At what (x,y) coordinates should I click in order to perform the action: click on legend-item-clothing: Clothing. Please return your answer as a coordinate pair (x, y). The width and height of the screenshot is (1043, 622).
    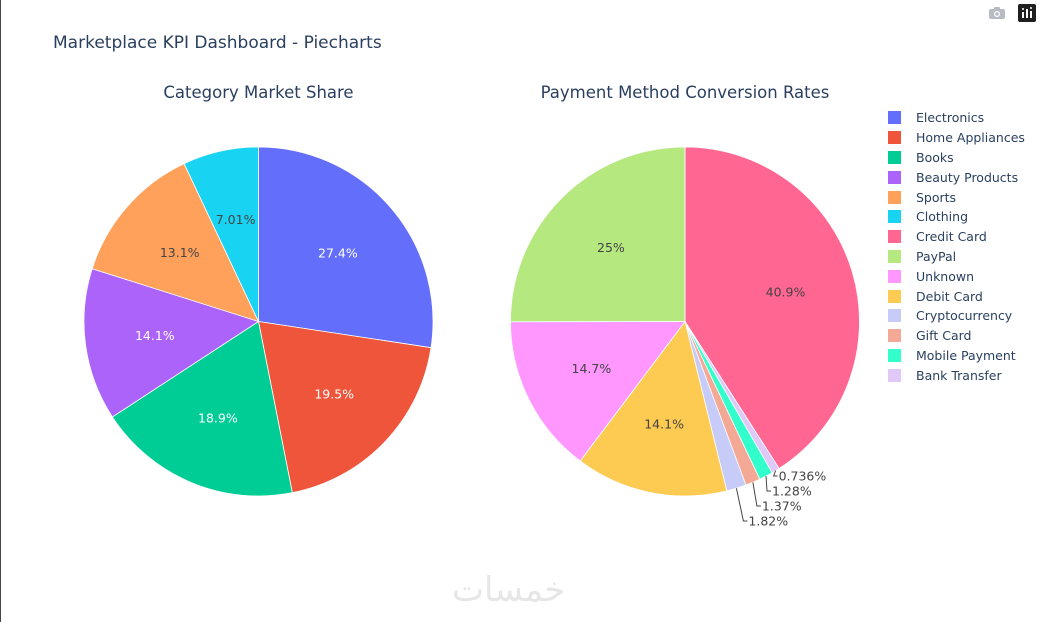
    Looking at the image, I should click on (956, 217).